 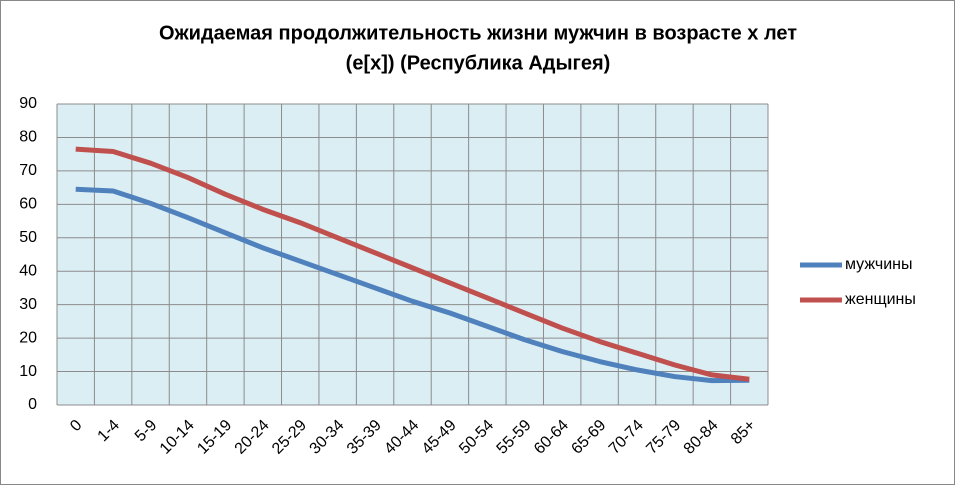 What do you see at coordinates (28, 103) in the screenshot?
I see `y-tick-label: 90` at bounding box center [28, 103].